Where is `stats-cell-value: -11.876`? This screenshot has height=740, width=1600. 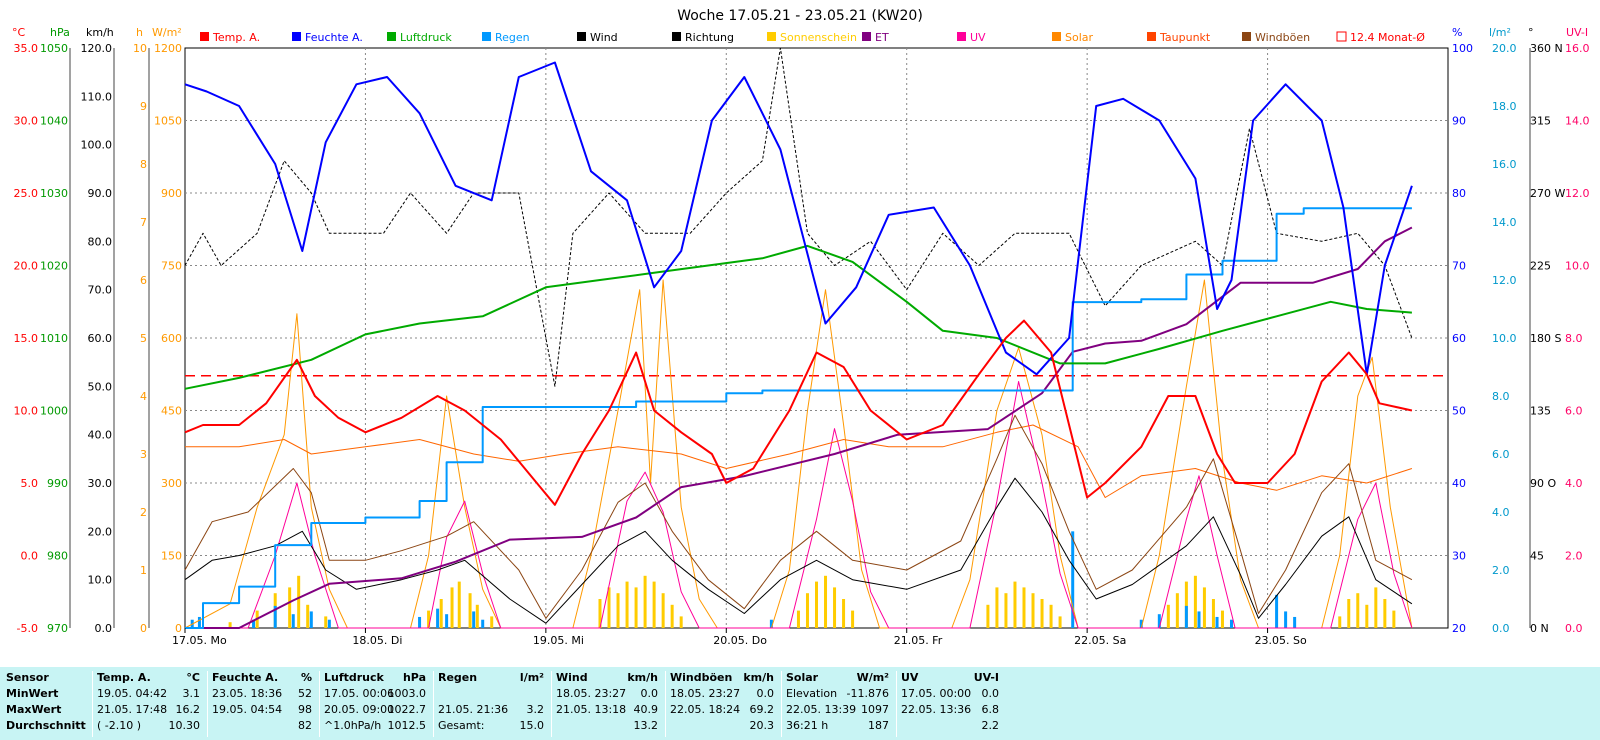
stats-cell-value: -11.876 is located at coordinates (867, 693).